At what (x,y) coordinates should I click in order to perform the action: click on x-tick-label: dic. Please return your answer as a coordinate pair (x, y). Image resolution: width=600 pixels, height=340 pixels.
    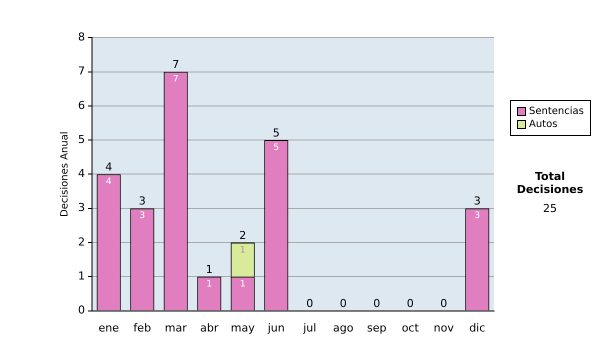
    Looking at the image, I should click on (477, 327).